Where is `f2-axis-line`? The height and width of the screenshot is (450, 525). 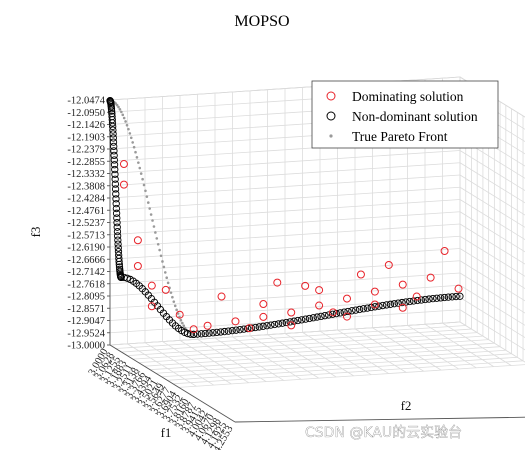
f2-axis-line is located at coordinates (379, 419).